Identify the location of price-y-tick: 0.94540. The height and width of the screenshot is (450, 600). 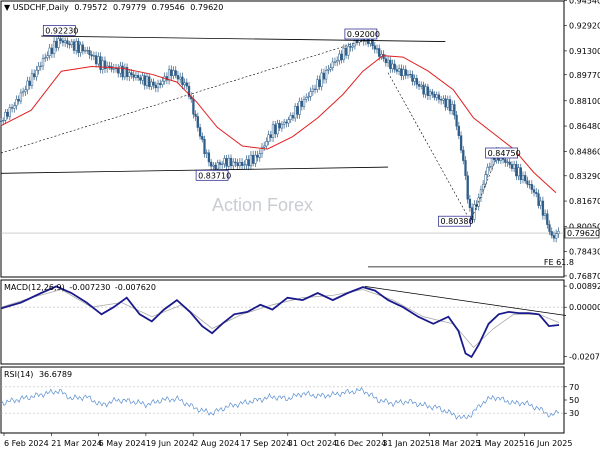
(584, 2).